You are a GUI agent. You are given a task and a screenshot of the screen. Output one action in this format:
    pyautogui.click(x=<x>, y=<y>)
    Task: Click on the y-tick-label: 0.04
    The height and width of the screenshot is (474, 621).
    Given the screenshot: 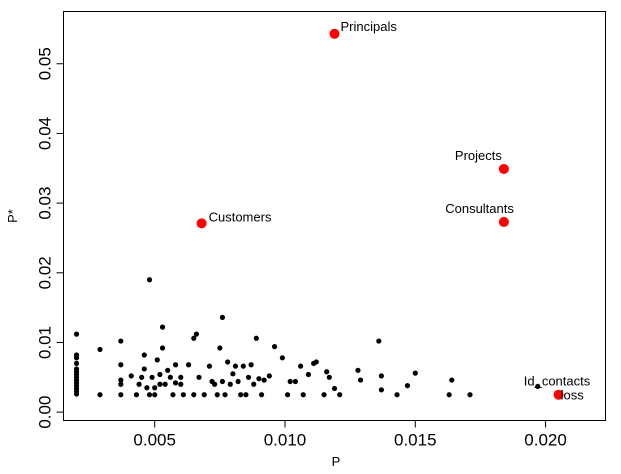 What is the action you would take?
    pyautogui.click(x=45, y=133)
    